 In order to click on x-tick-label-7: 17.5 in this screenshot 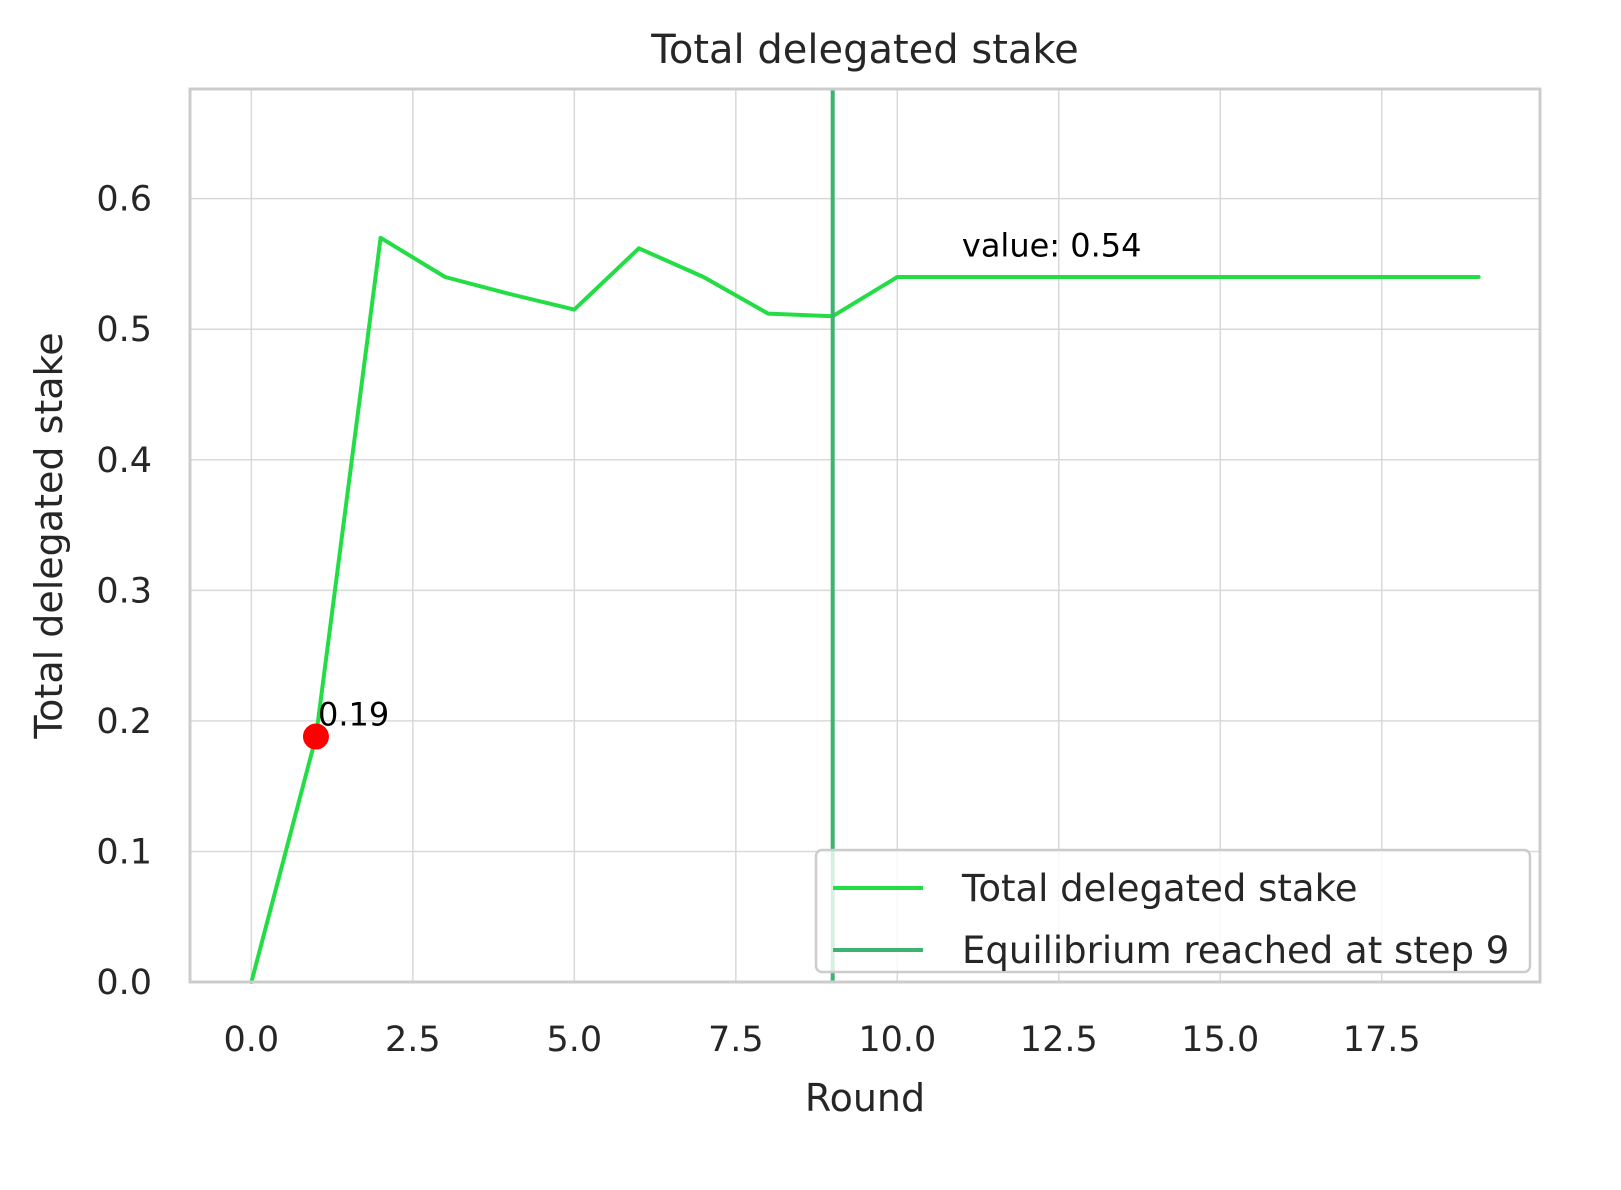, I will do `click(1382, 1040)`.